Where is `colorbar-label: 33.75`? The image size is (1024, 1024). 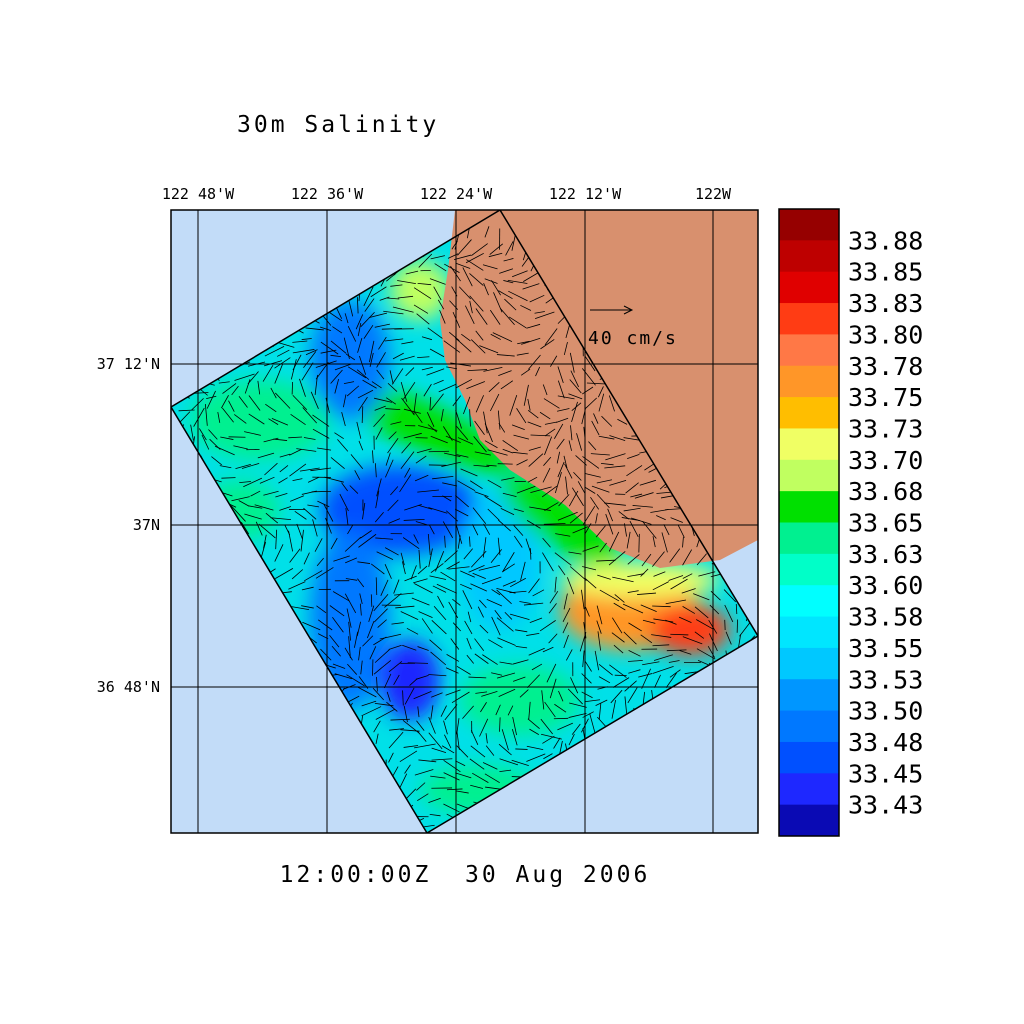 colorbar-label: 33.75 is located at coordinates (885, 397).